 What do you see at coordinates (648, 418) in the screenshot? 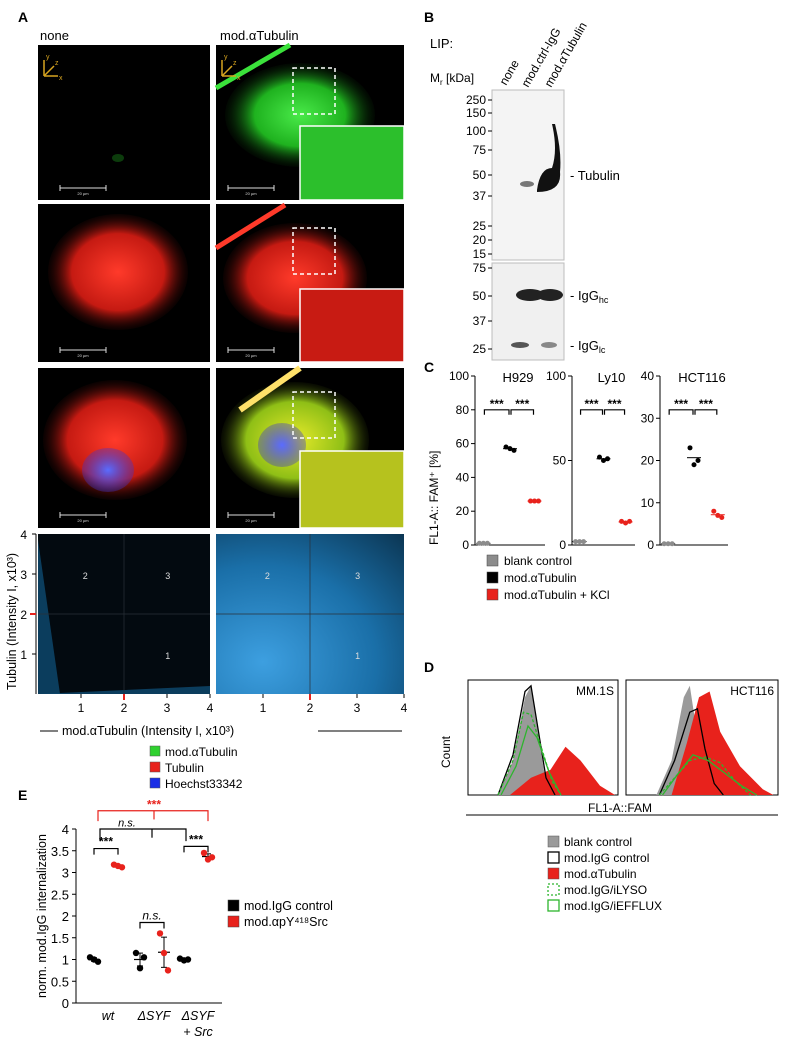
I see `c-ytick-label: 30` at bounding box center [648, 418].